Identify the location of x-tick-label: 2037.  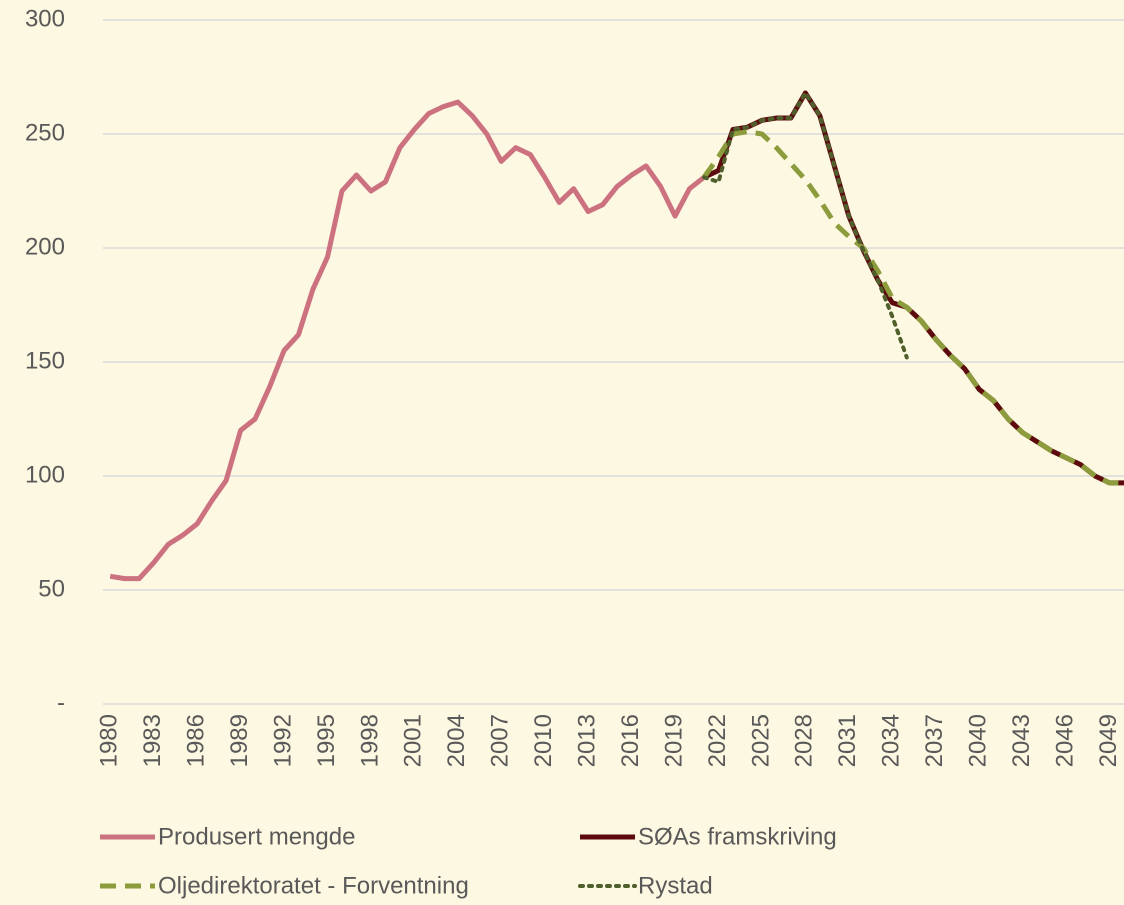
(934, 740).